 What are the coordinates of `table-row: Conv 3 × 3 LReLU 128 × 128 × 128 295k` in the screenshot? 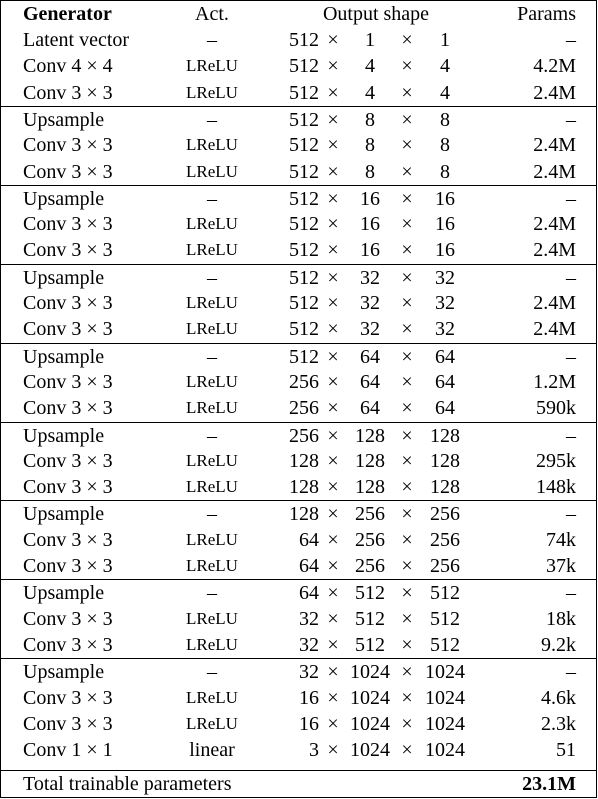 It's located at (298, 461).